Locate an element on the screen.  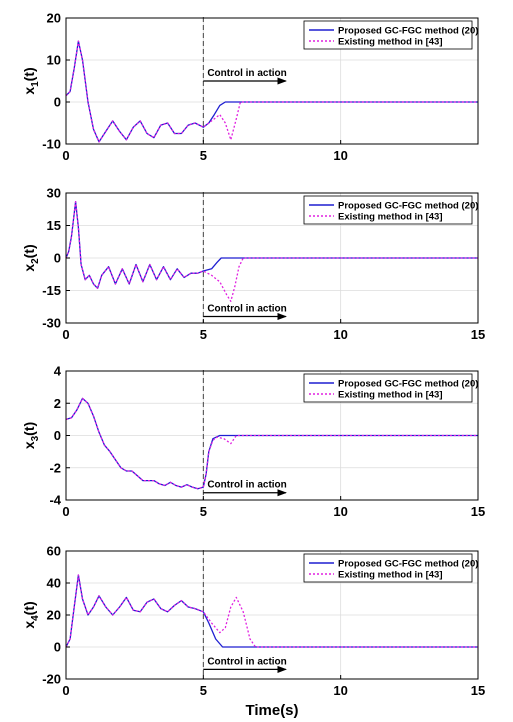
y-tick-label: -15 is located at coordinates (51, 290).